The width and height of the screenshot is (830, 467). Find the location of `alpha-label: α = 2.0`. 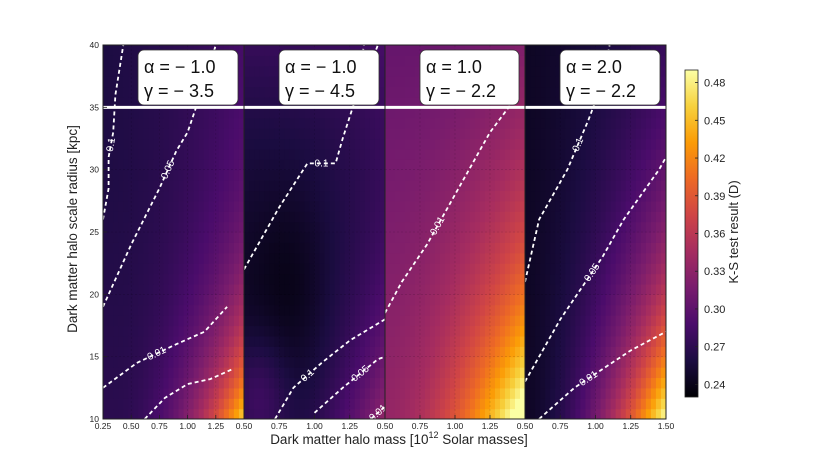

alpha-label: α = 2.0 is located at coordinates (594, 67).